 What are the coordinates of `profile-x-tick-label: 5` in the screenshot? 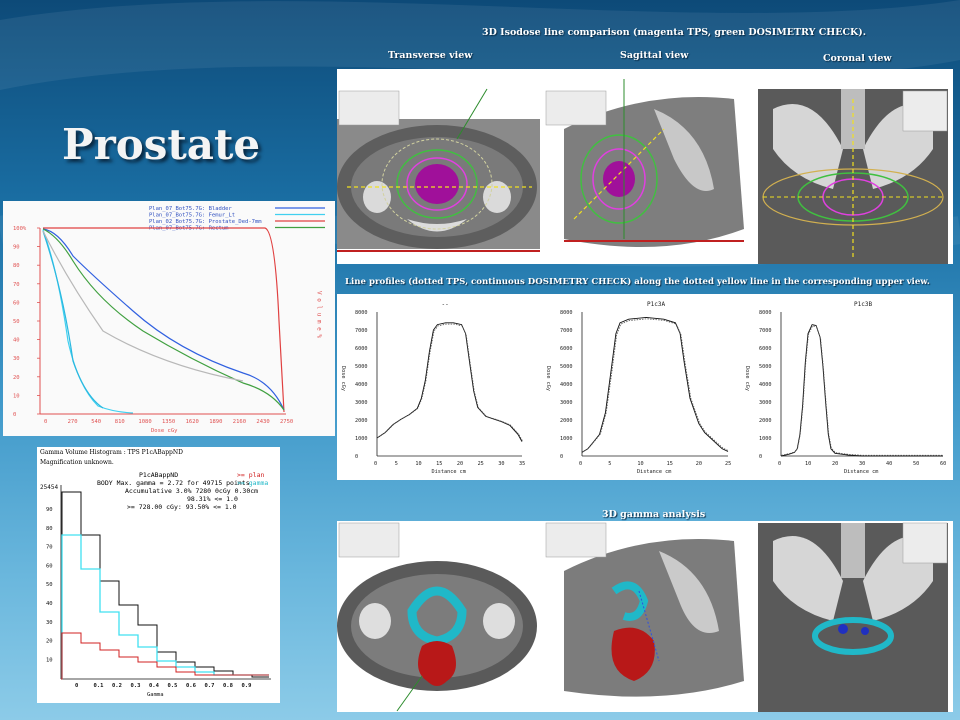 It's located at (609, 464).